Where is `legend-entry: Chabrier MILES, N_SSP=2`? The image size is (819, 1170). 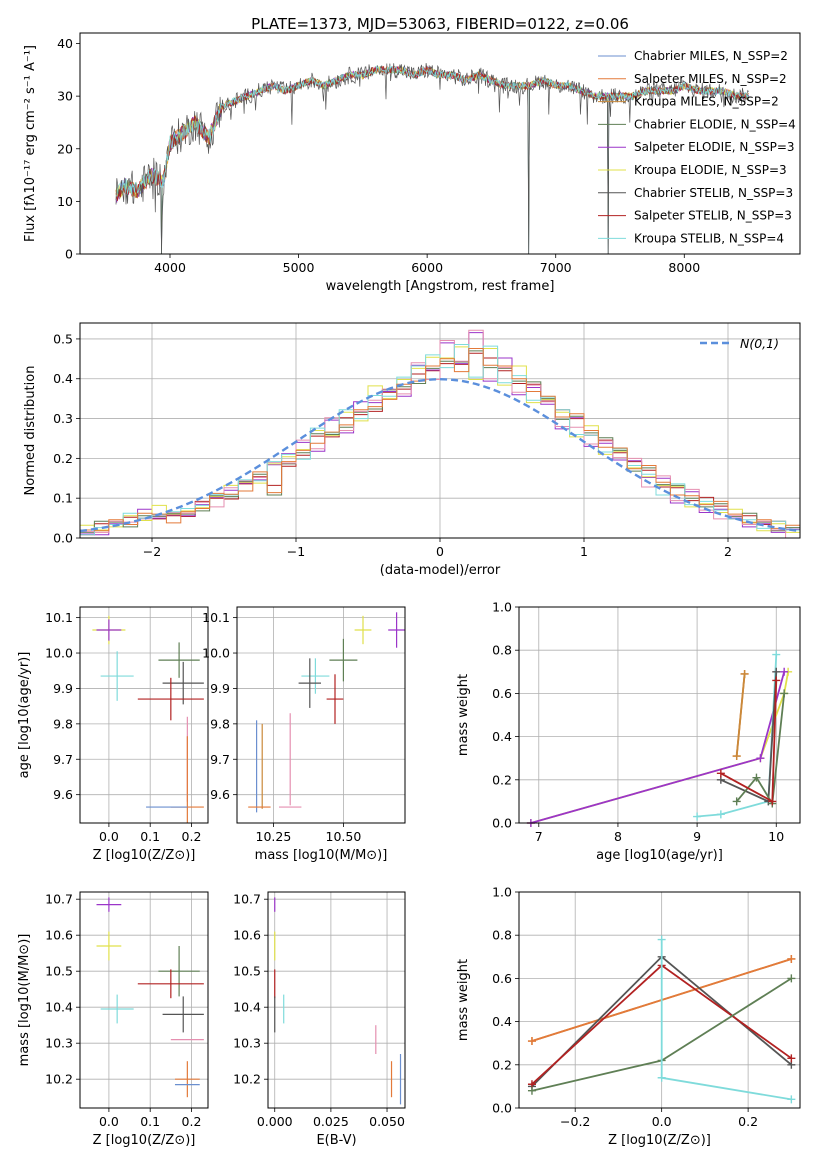
legend-entry: Chabrier MILES, N_SSP=2 is located at coordinates (711, 56).